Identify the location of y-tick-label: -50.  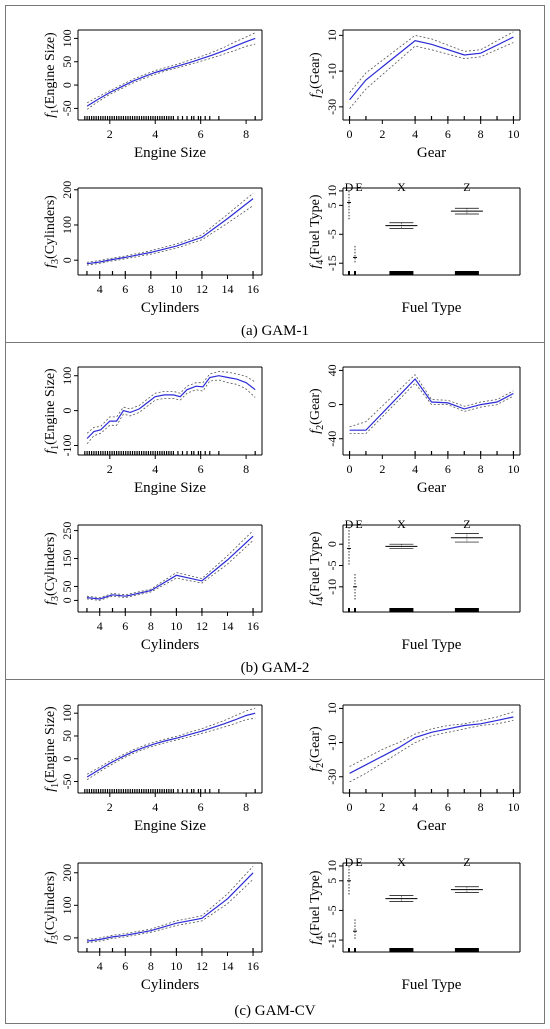
(67, 782).